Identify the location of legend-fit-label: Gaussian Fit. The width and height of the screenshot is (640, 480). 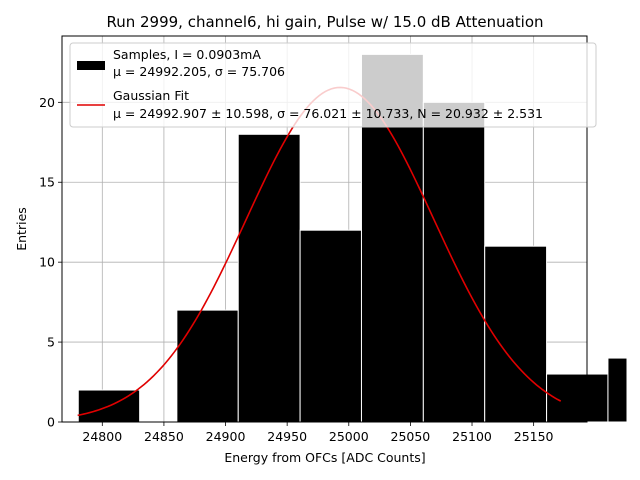
(151, 95).